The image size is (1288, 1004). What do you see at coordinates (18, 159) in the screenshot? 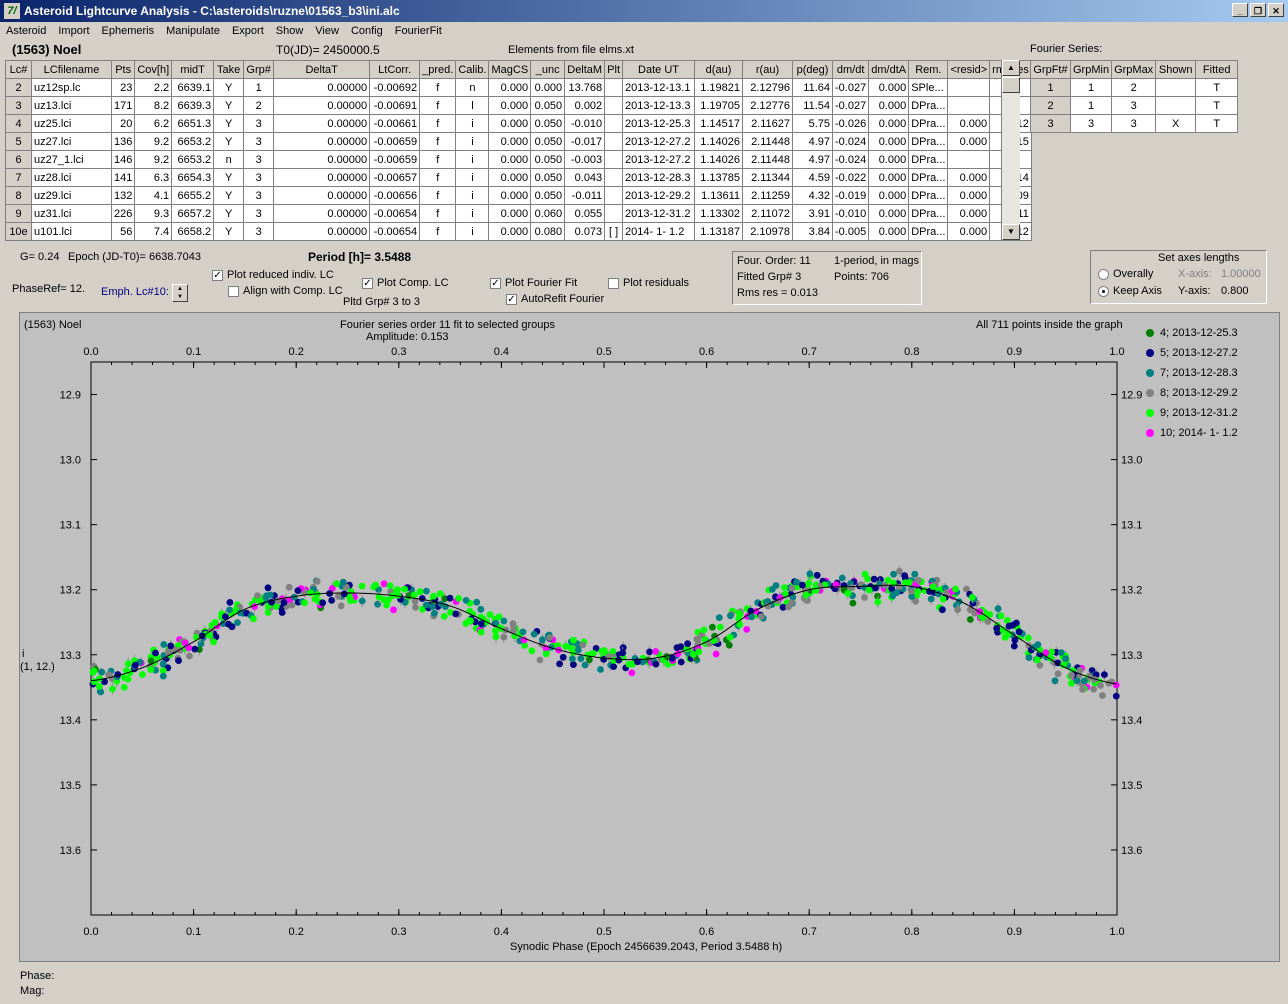
I see `row-header: 6` at bounding box center [18, 159].